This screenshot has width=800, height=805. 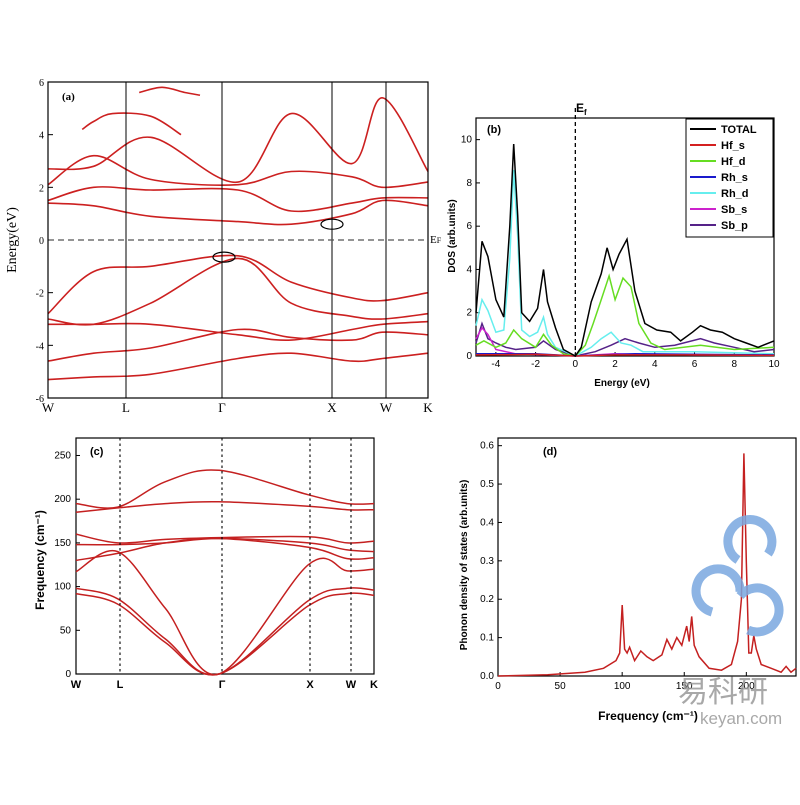 I want to click on panel-c-frame, so click(x=225, y=556).